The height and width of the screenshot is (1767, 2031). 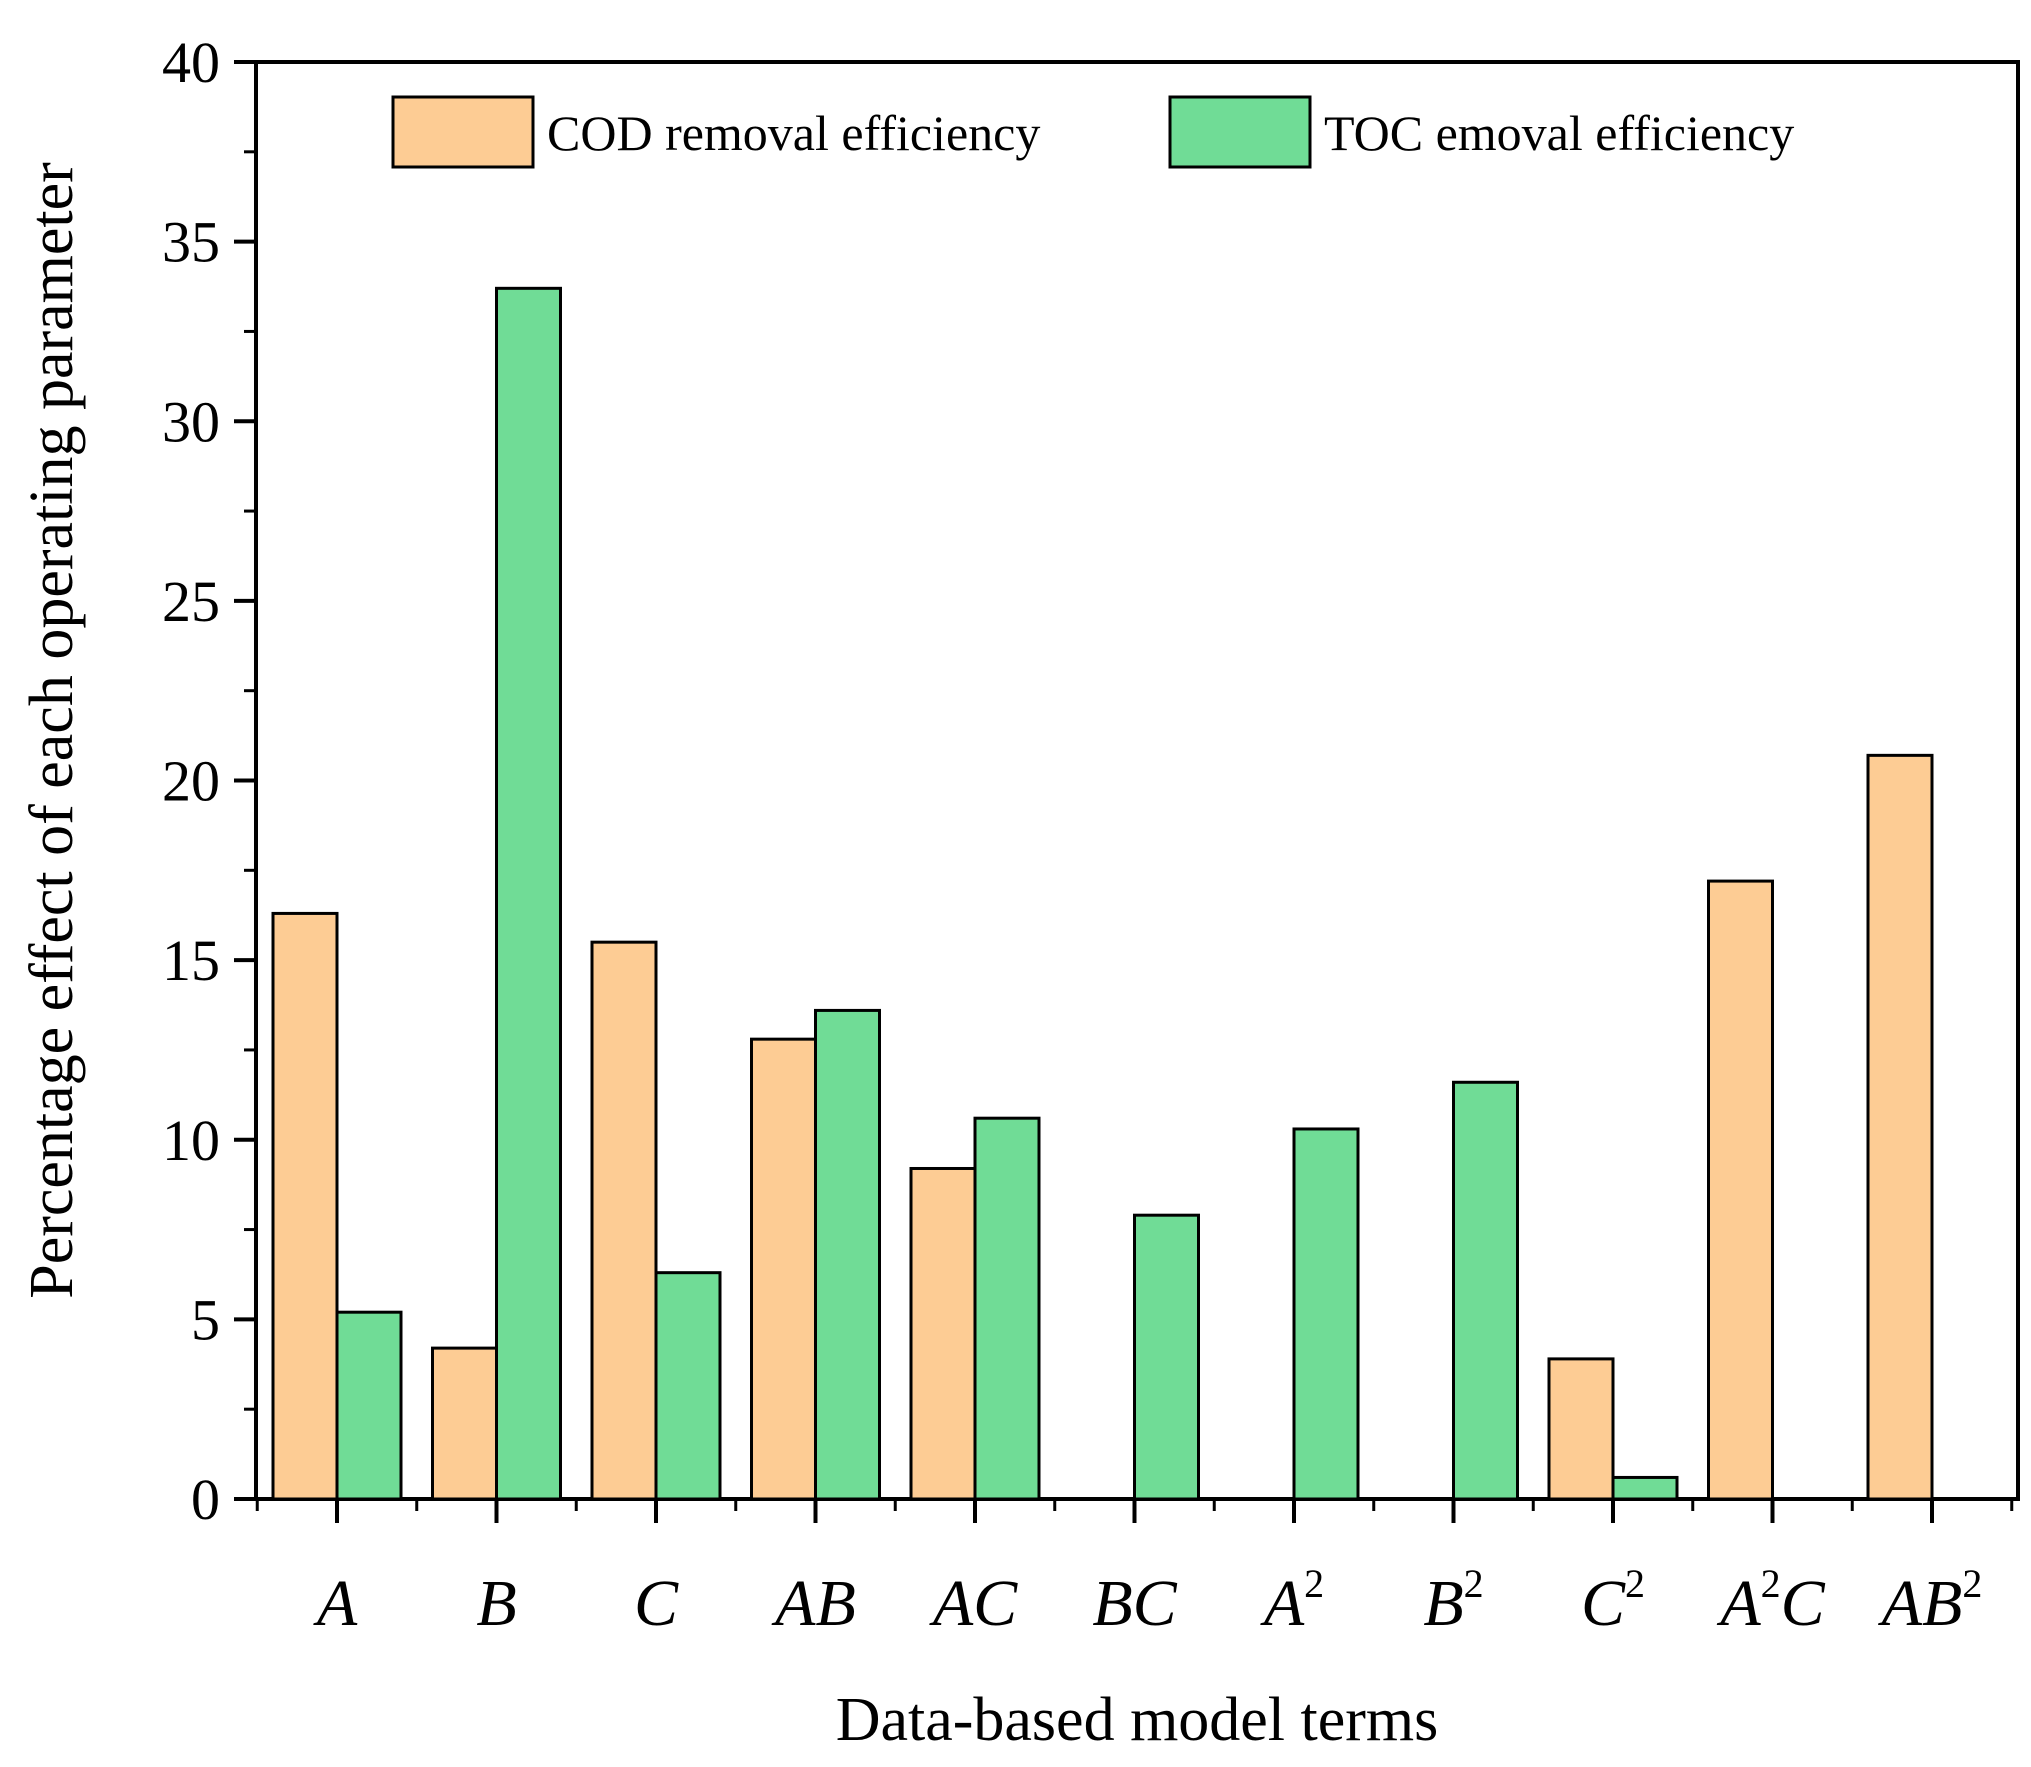 I want to click on y-tick-label: 5, so click(x=205, y=1319).